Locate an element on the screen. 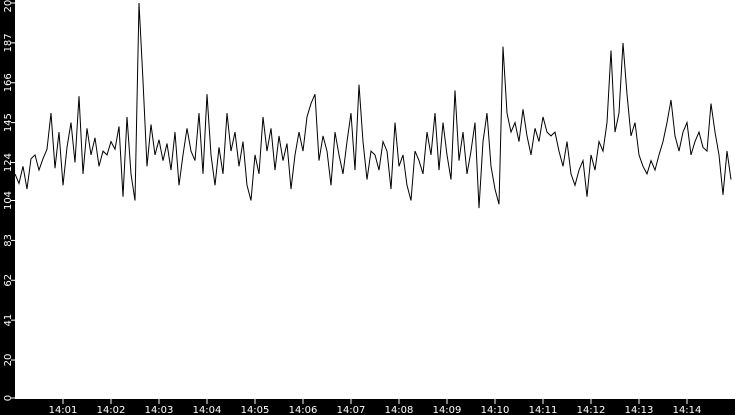 This screenshot has width=735, height=415. y-axis: 0 20 41 62 83 104 124 145 166 187 208 is located at coordinates (9, 200).